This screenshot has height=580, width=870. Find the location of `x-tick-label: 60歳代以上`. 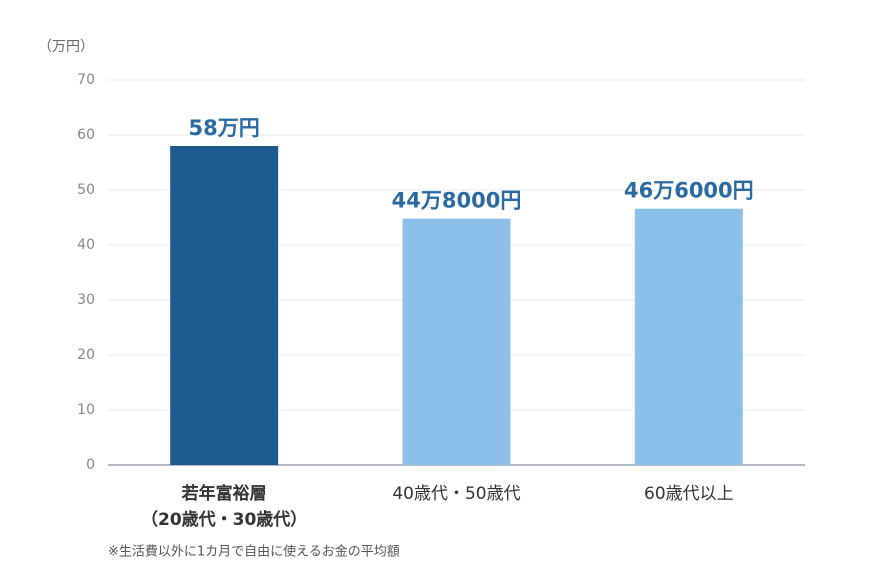

x-tick-label: 60歳代以上 is located at coordinates (689, 494).